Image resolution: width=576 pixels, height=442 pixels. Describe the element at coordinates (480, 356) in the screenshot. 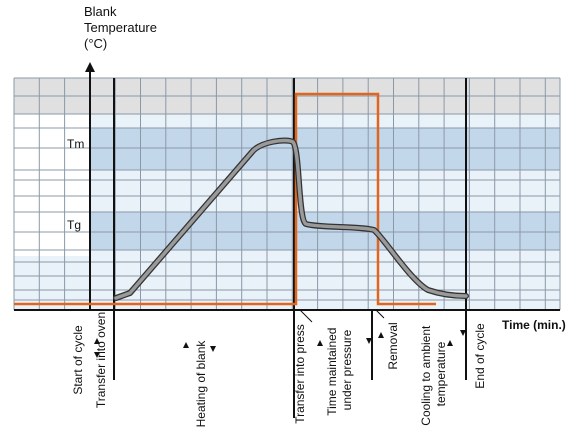

I see `phase-end-of-cycle: End of cycle` at that location.